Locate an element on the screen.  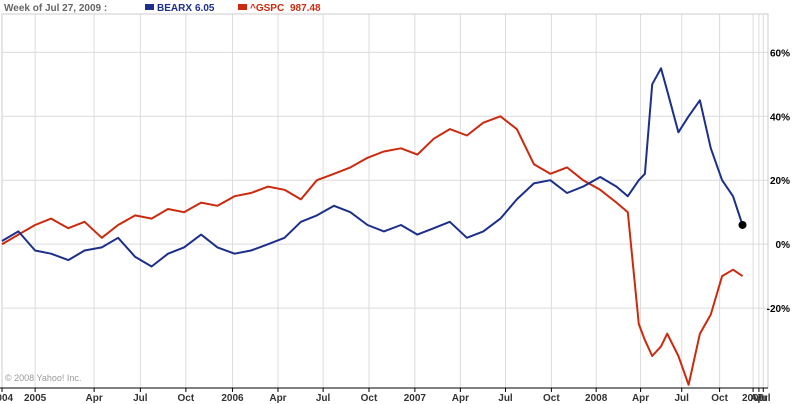
legend-symbol-gspc: ^GSPC is located at coordinates (267, 8).